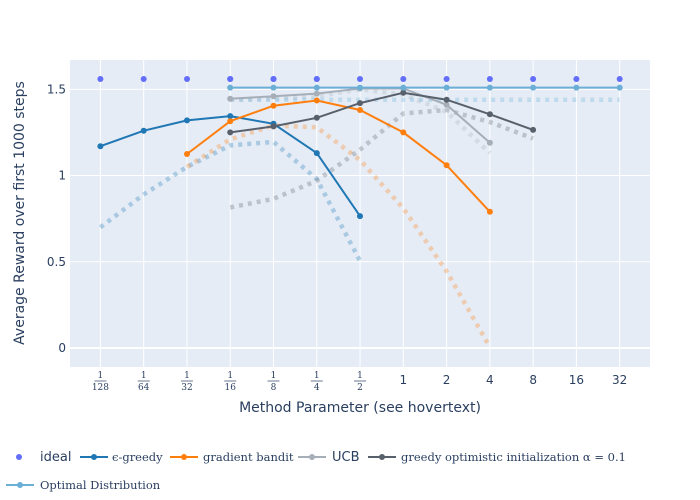  Describe the element at coordinates (346, 457) in the screenshot. I see `legend-label-ucb: UCB` at that location.